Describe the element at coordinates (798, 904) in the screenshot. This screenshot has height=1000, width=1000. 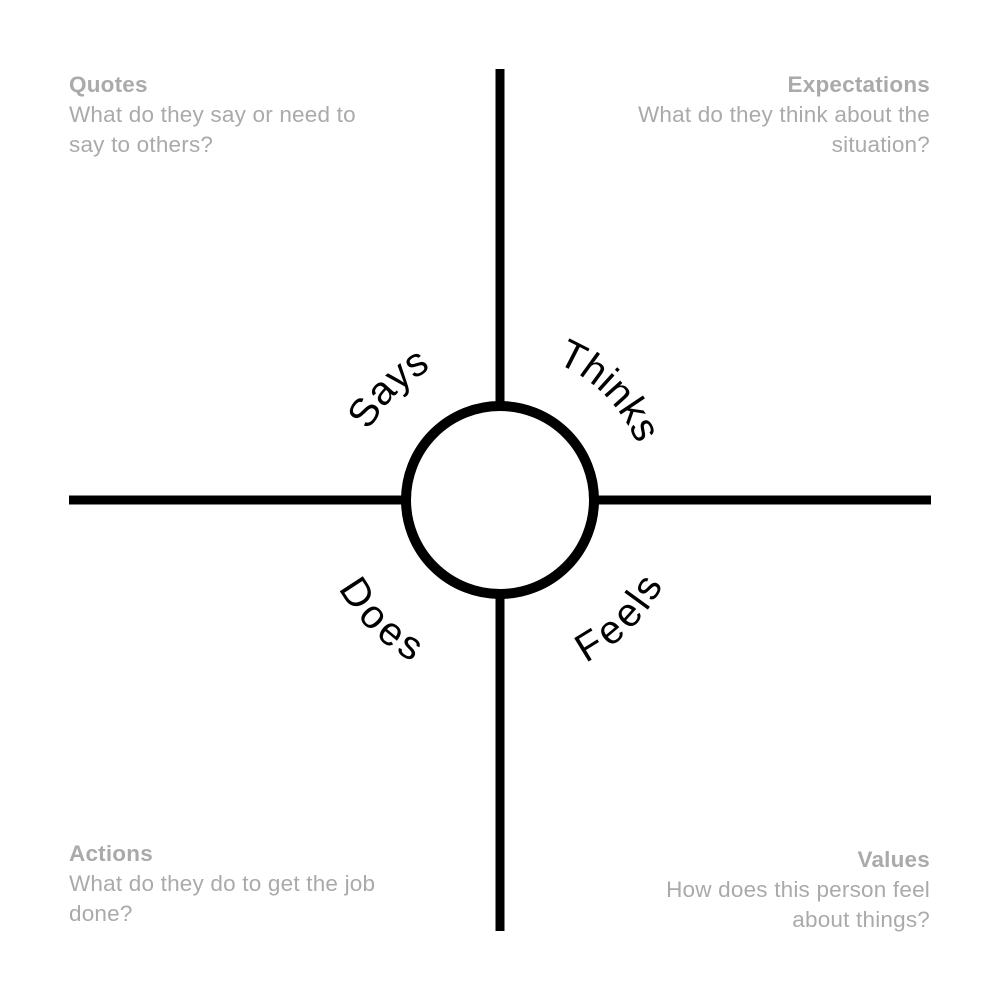
I see `quadrant-description: How does this person feel about things?` at that location.